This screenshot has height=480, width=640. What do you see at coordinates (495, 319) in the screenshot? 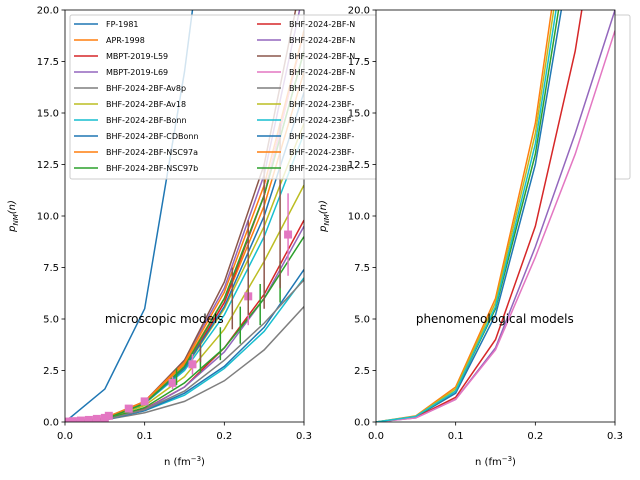
I see `annotation: phenomenological models` at bounding box center [495, 319].